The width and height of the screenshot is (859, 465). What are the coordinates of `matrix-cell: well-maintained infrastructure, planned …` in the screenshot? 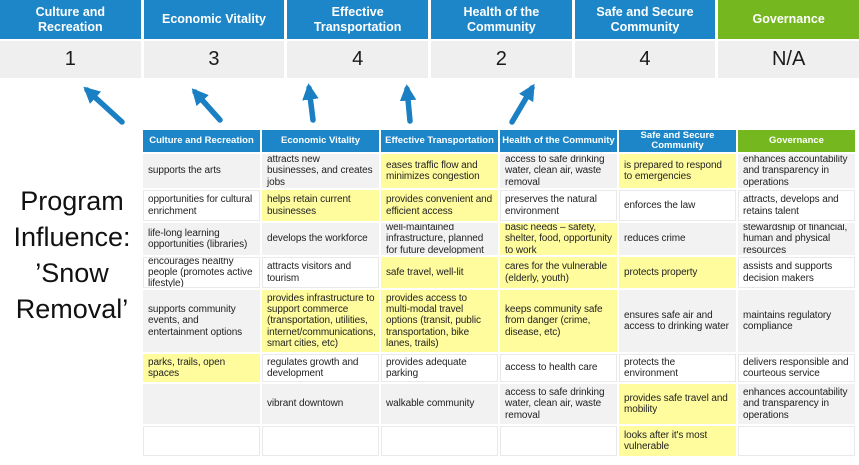 It's located at (439, 239).